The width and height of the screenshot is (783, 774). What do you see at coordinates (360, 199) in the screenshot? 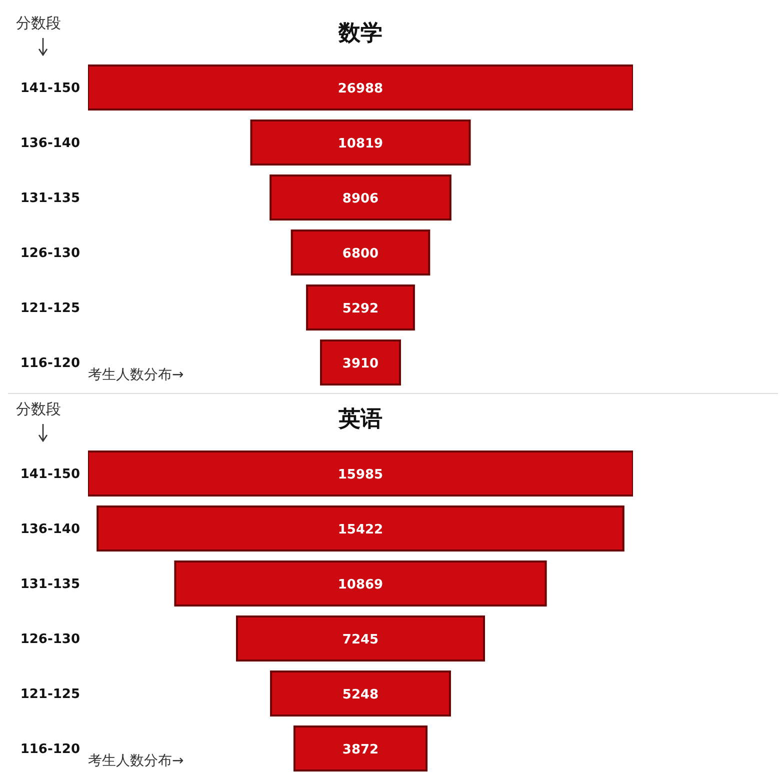
I see `data-label: 8906` at bounding box center [360, 199].